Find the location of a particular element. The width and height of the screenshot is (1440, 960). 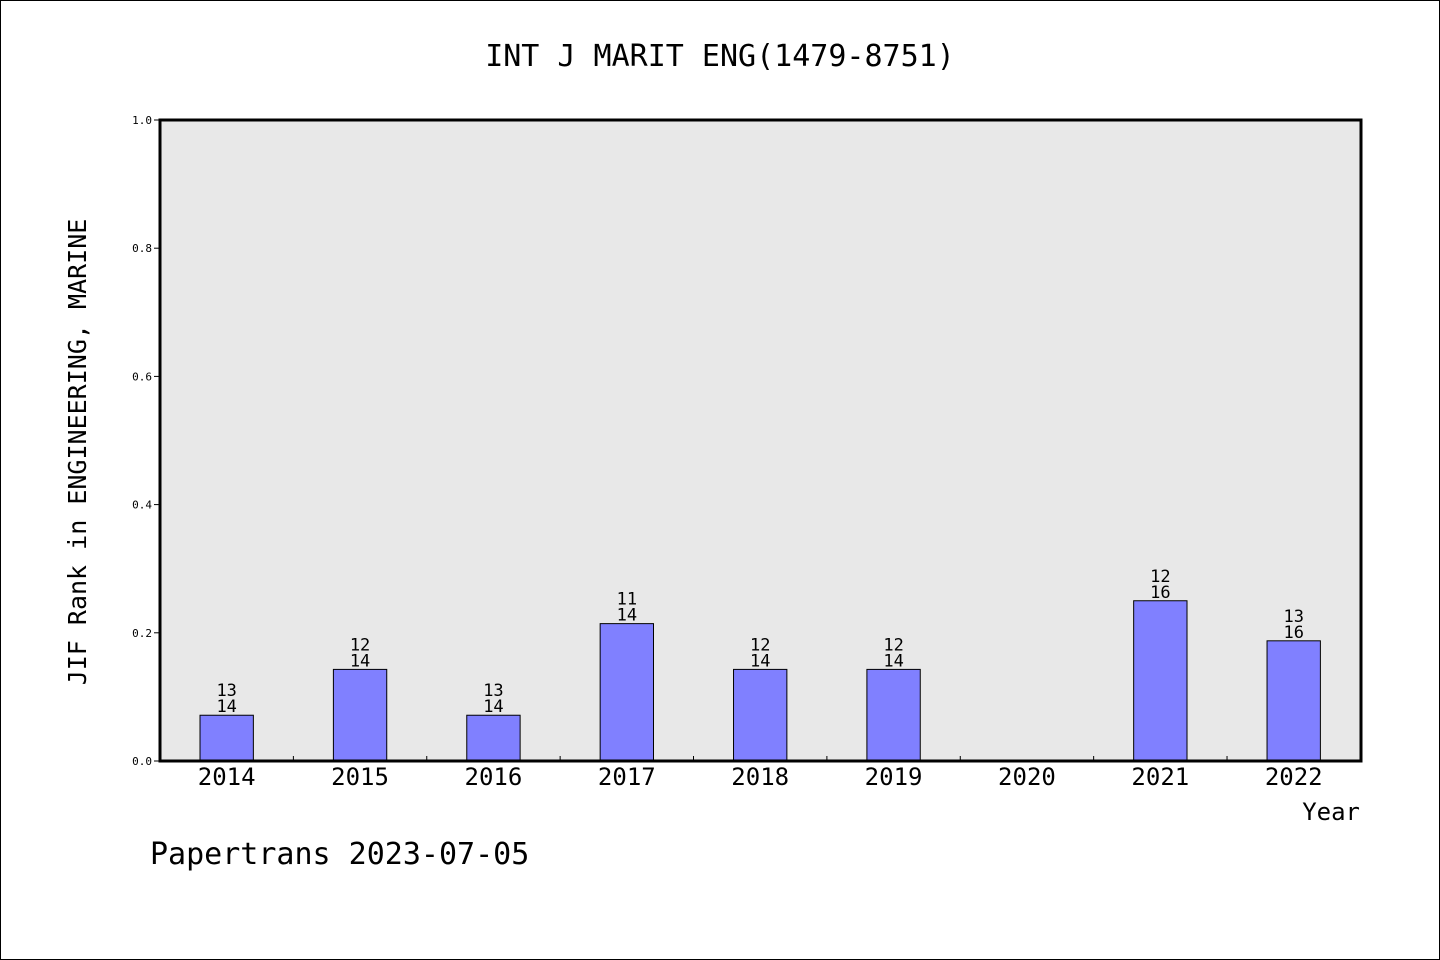

x-tick-label: 2020 is located at coordinates (1027, 777).